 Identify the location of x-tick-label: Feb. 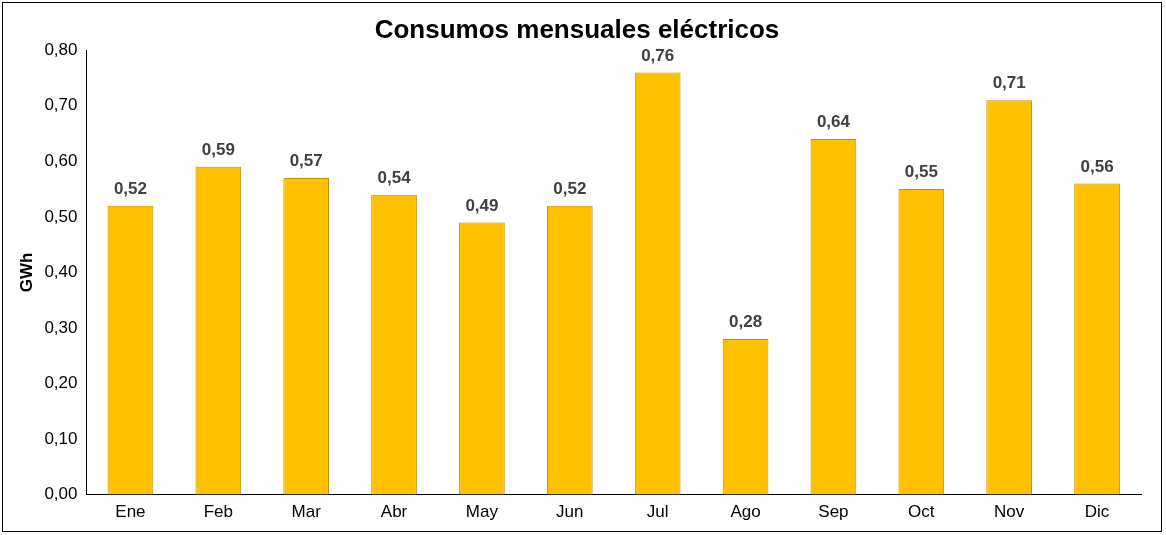
(218, 512).